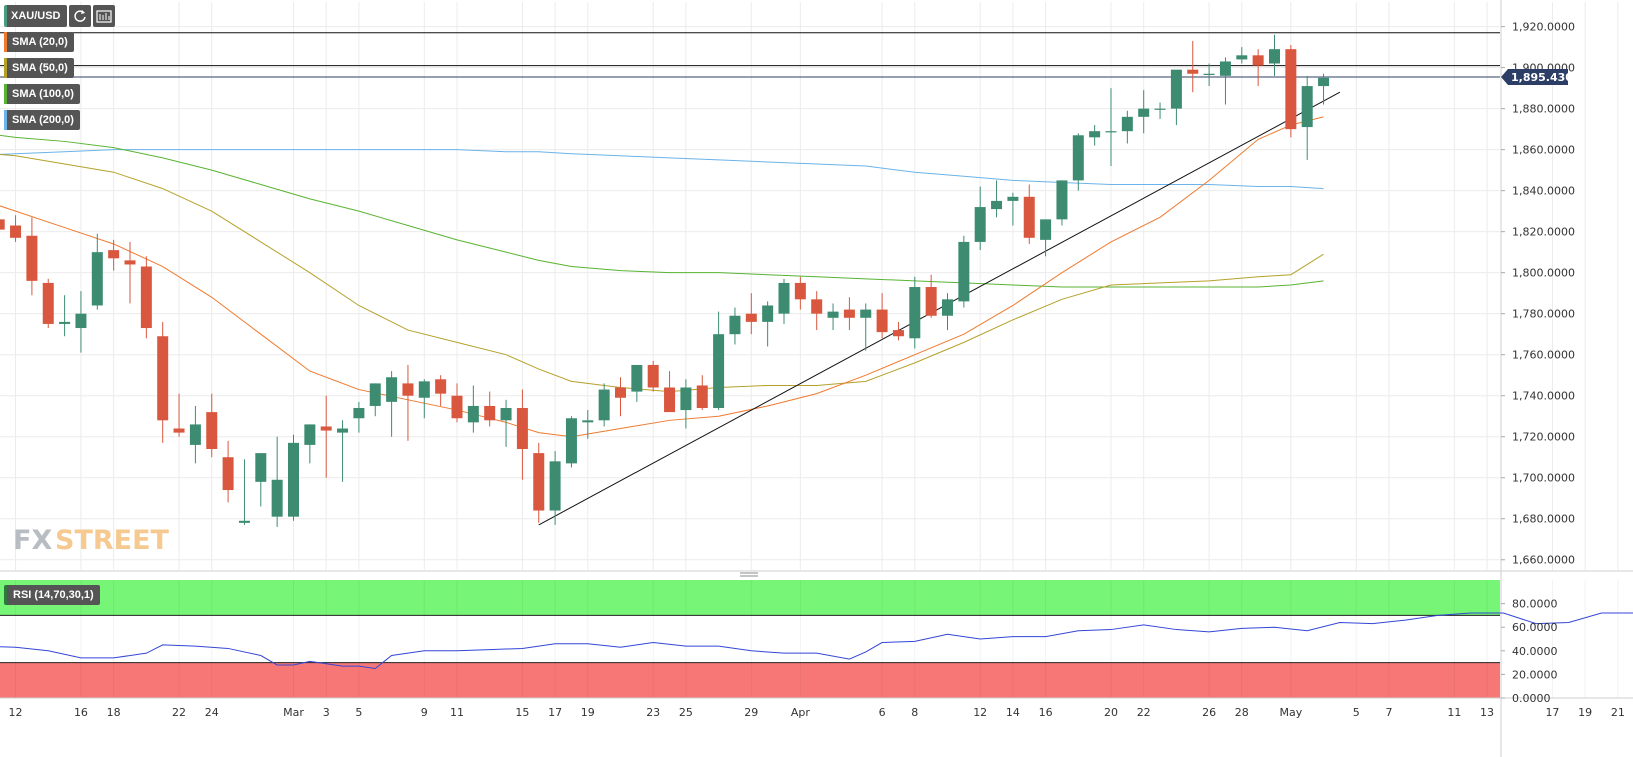  I want to click on rsi-tick-label: 40.0000, so click(1535, 651).